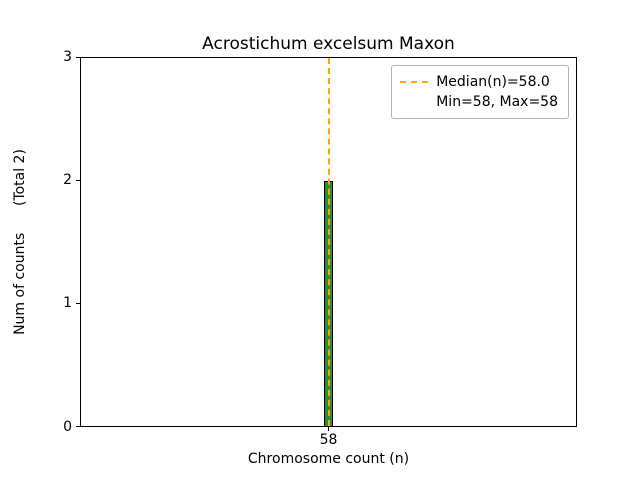  Describe the element at coordinates (414, 82) in the screenshot. I see `median-dashed-line-icon` at that location.